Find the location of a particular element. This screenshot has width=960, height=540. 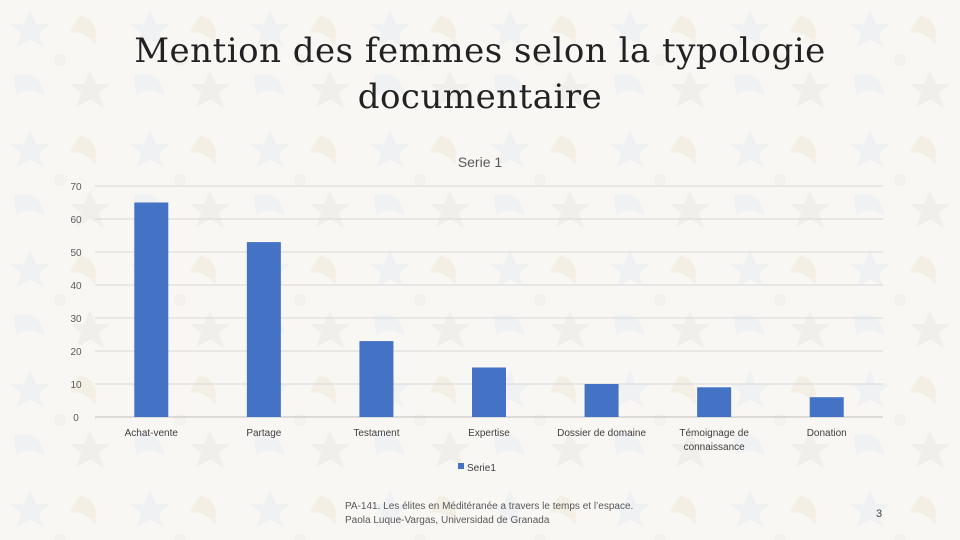

x-tick-label: Témoignage de connaissance is located at coordinates (714, 440).